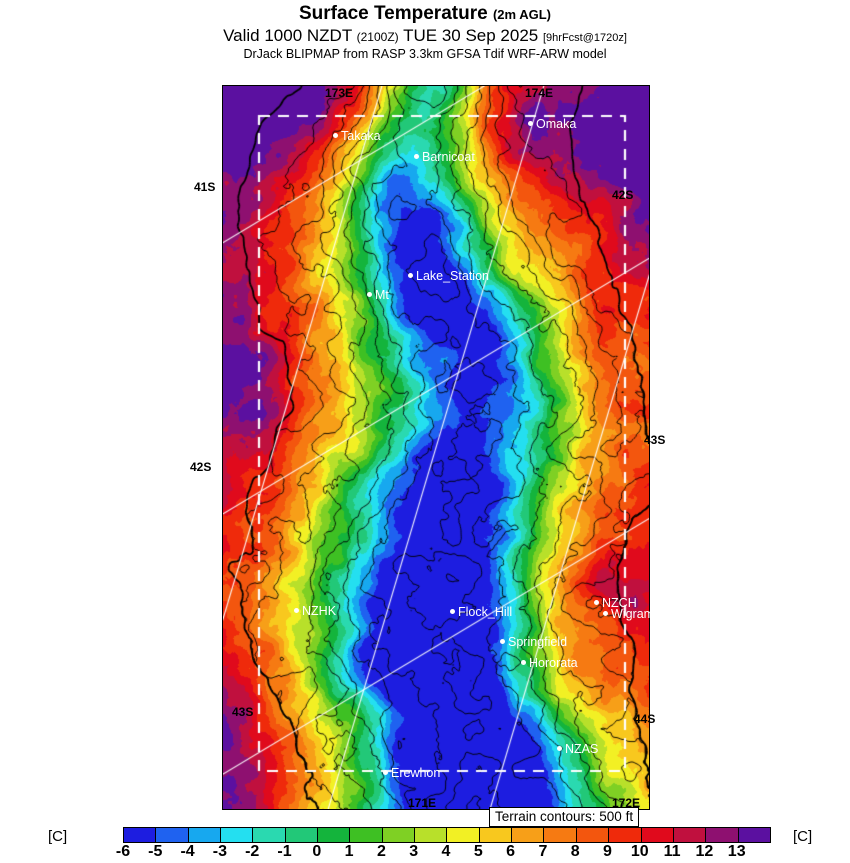  I want to click on colorbar-unit-right: [C], so click(803, 836).